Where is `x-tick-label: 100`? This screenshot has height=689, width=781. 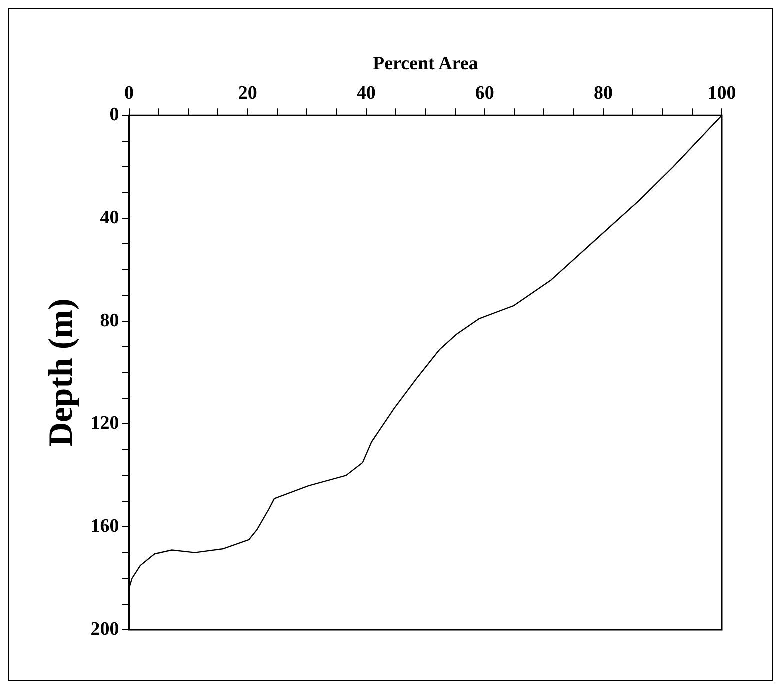
x-tick-label: 100 is located at coordinates (722, 93).